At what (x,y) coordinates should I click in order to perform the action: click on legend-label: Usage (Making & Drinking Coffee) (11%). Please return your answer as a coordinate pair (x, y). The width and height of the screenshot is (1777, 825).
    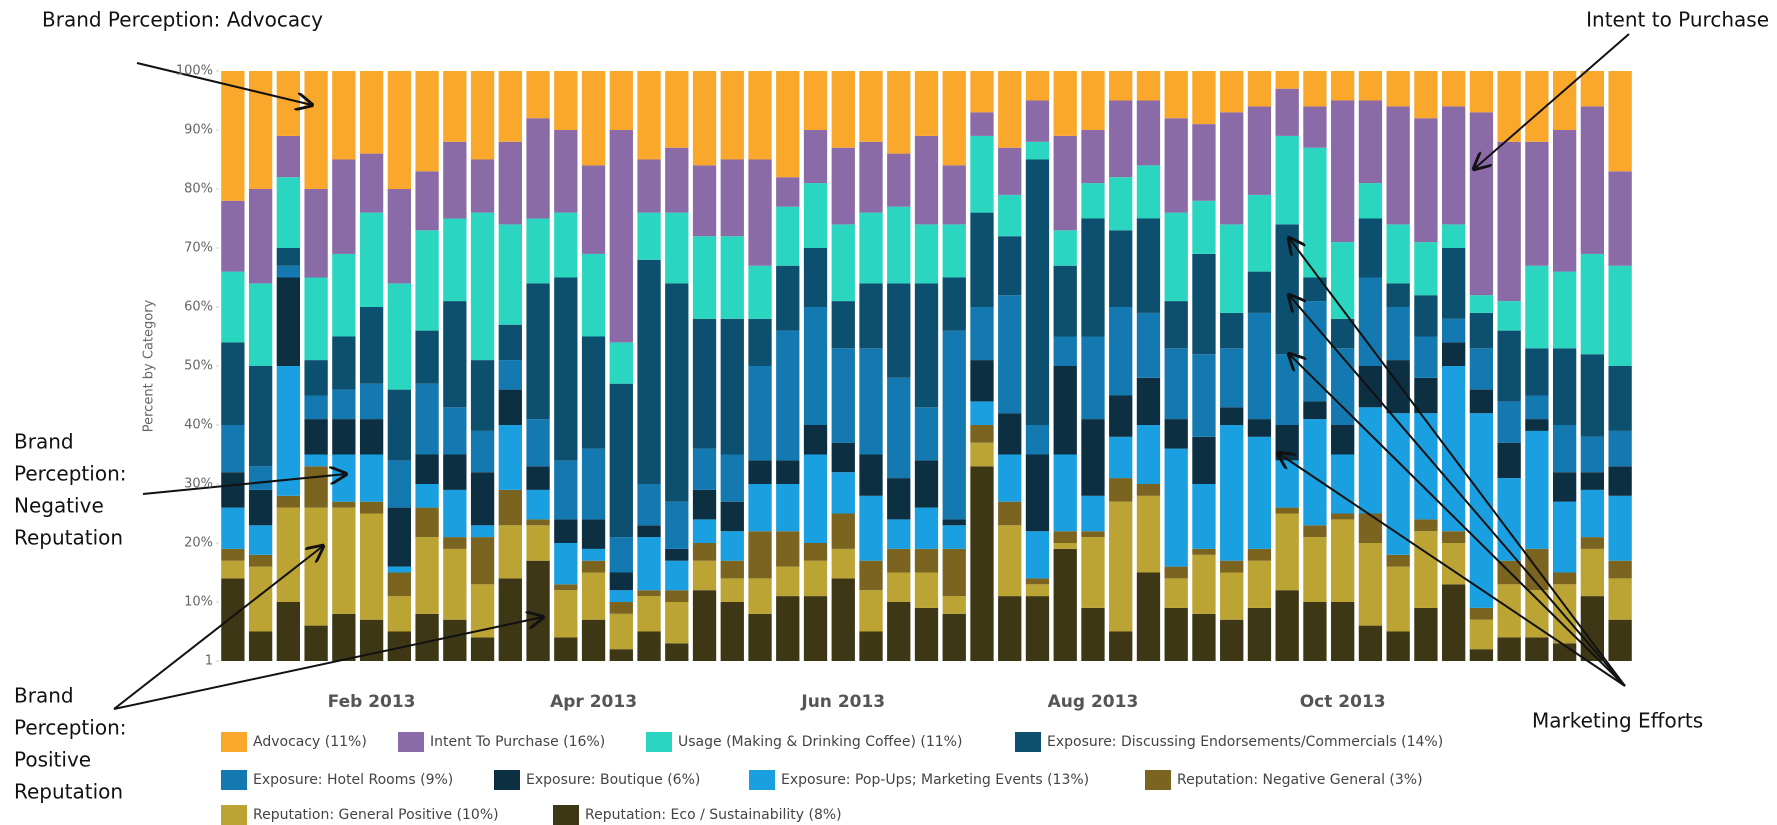
    Looking at the image, I should click on (820, 742).